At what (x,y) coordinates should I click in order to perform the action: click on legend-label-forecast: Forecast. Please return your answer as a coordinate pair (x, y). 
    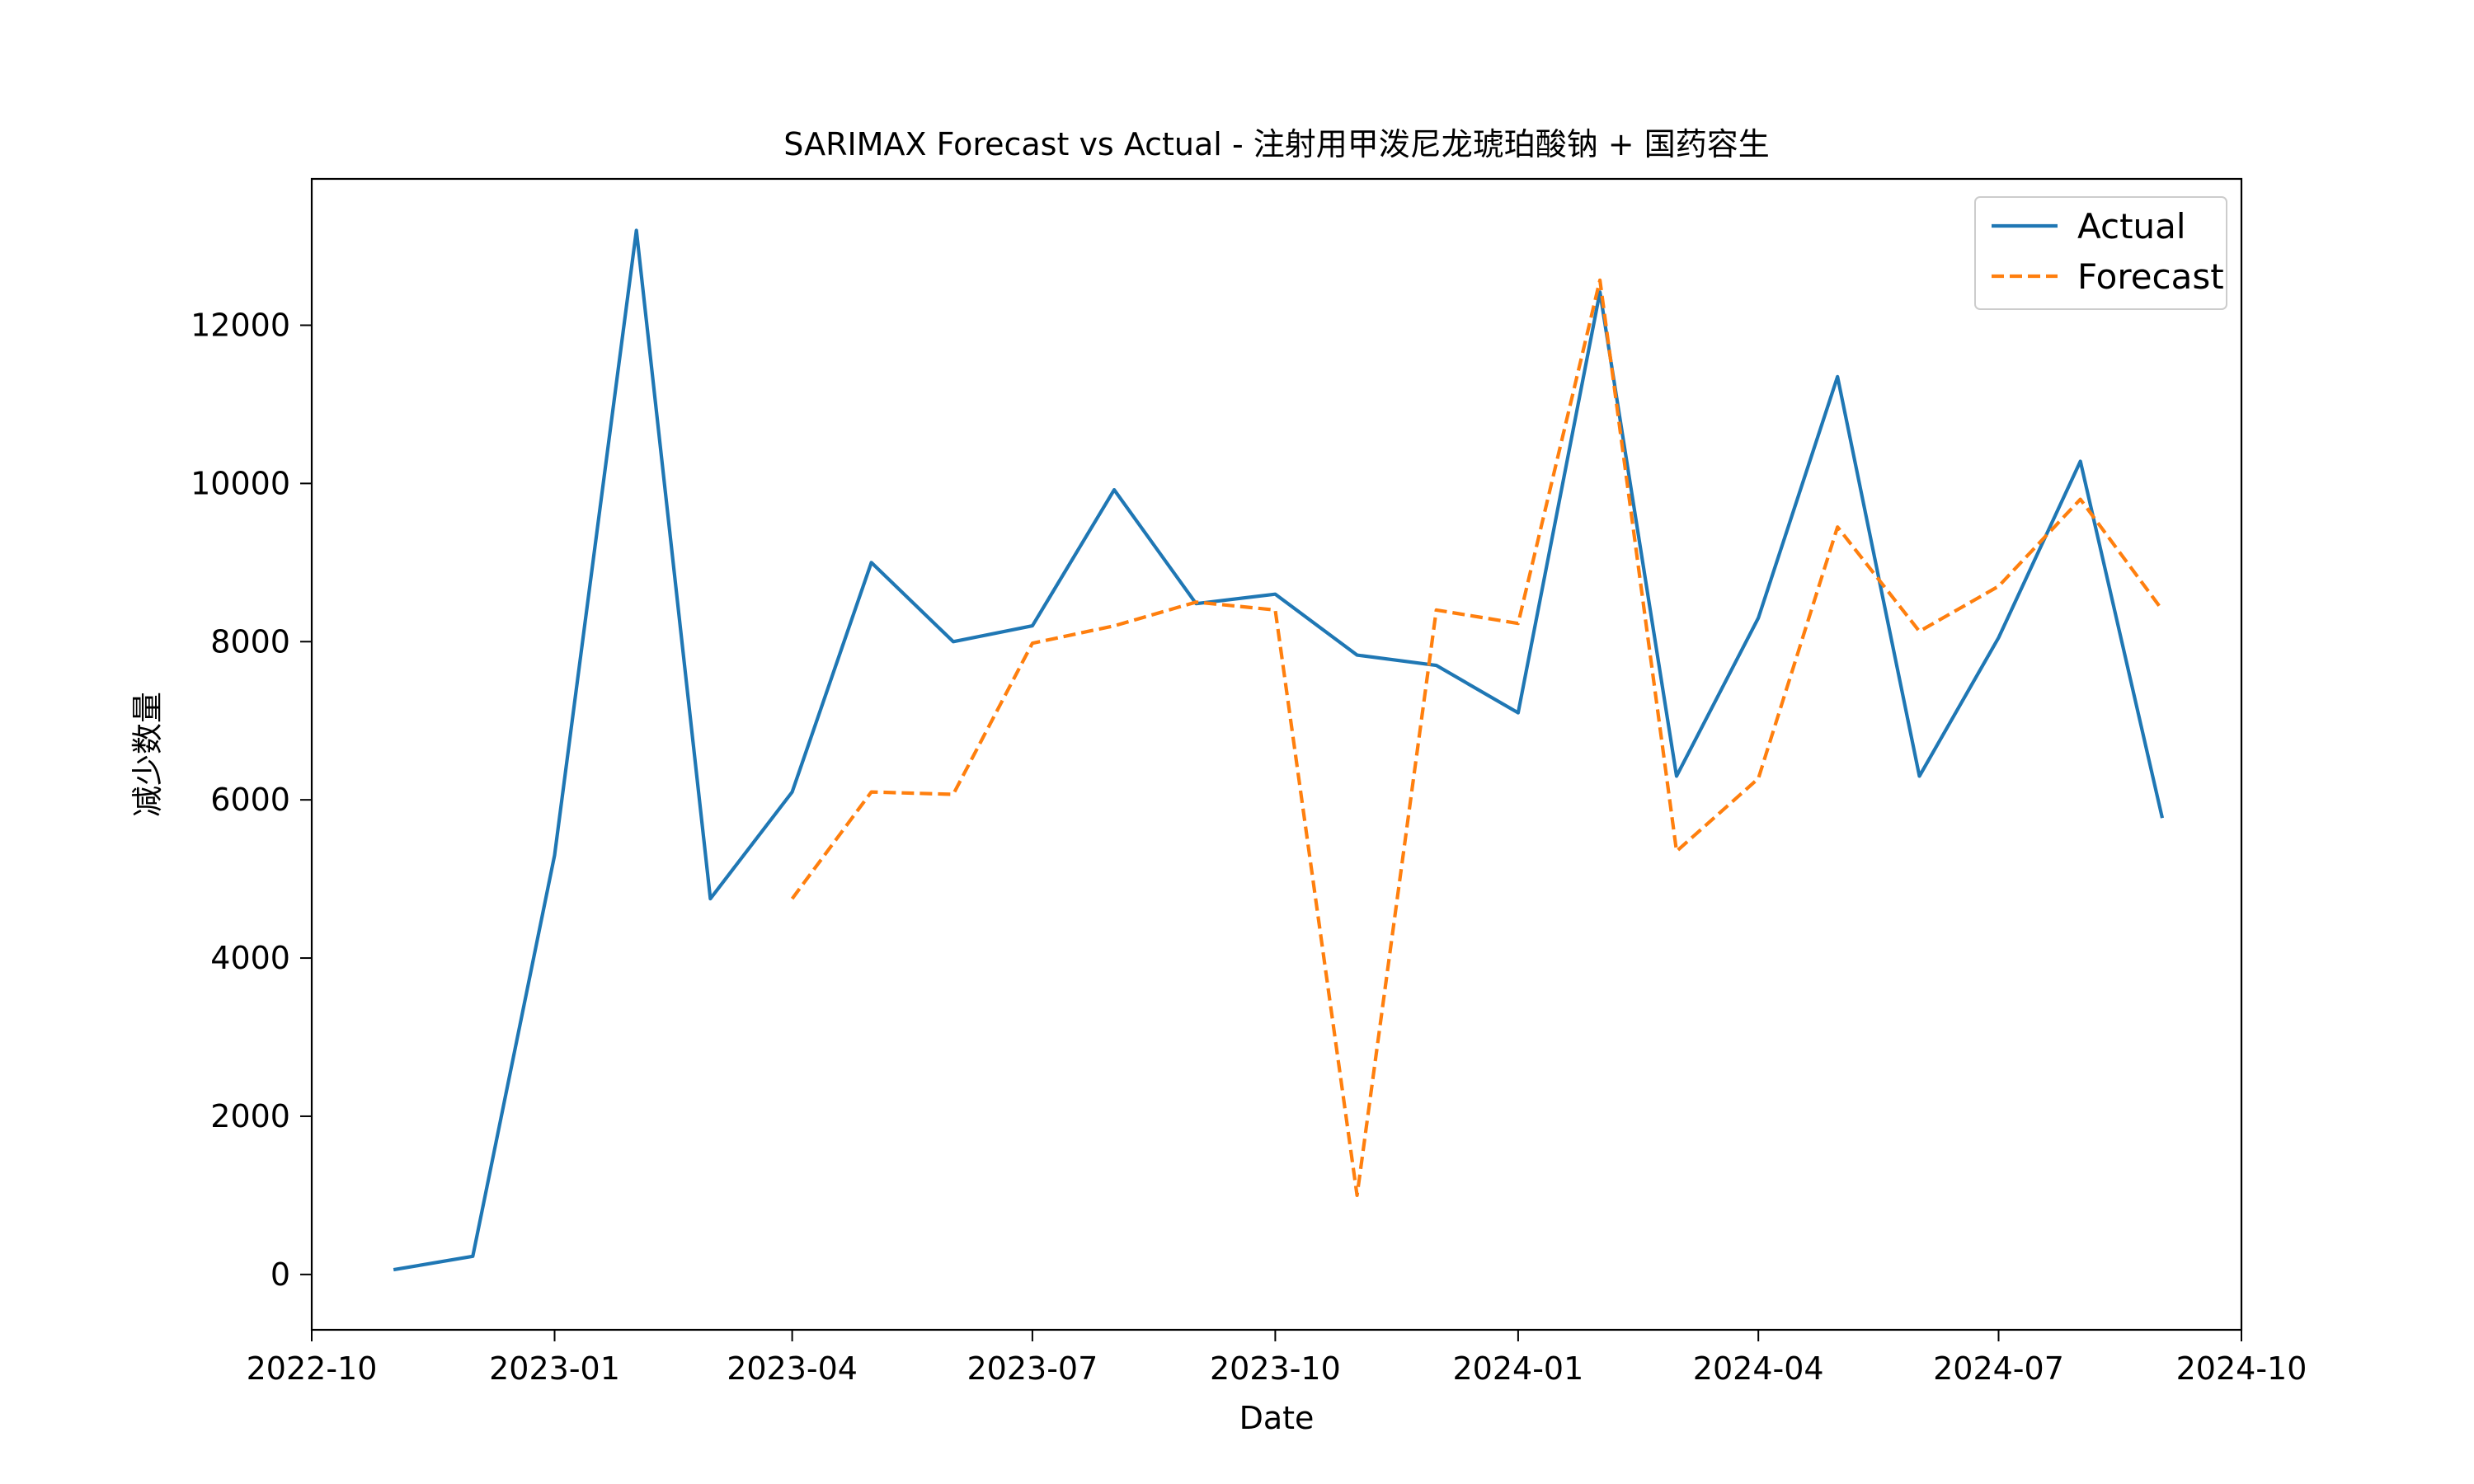
    Looking at the image, I should click on (2150, 276).